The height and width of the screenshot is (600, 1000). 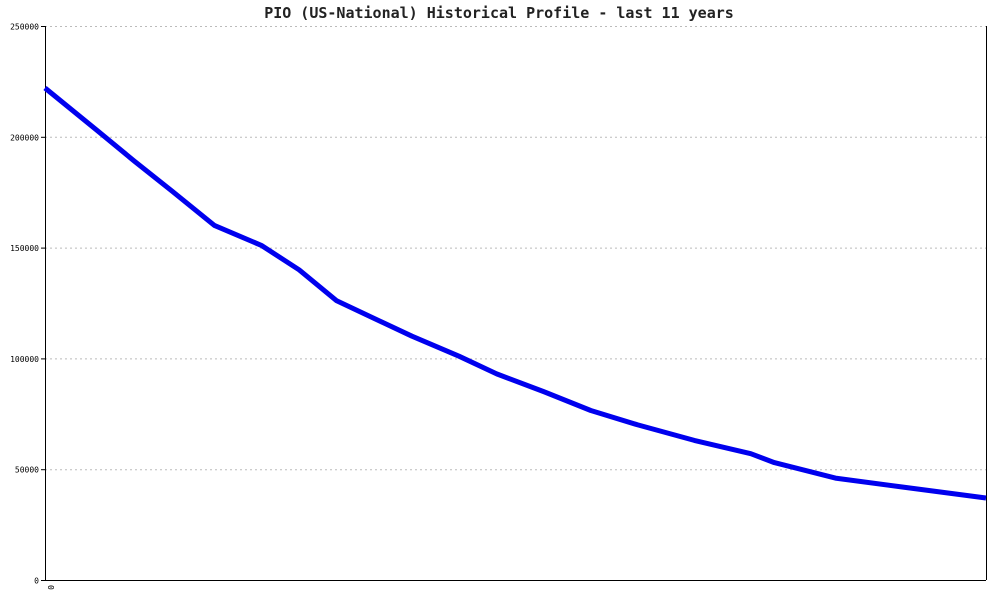 I want to click on x-tick-label-0: 0, so click(x=50, y=587).